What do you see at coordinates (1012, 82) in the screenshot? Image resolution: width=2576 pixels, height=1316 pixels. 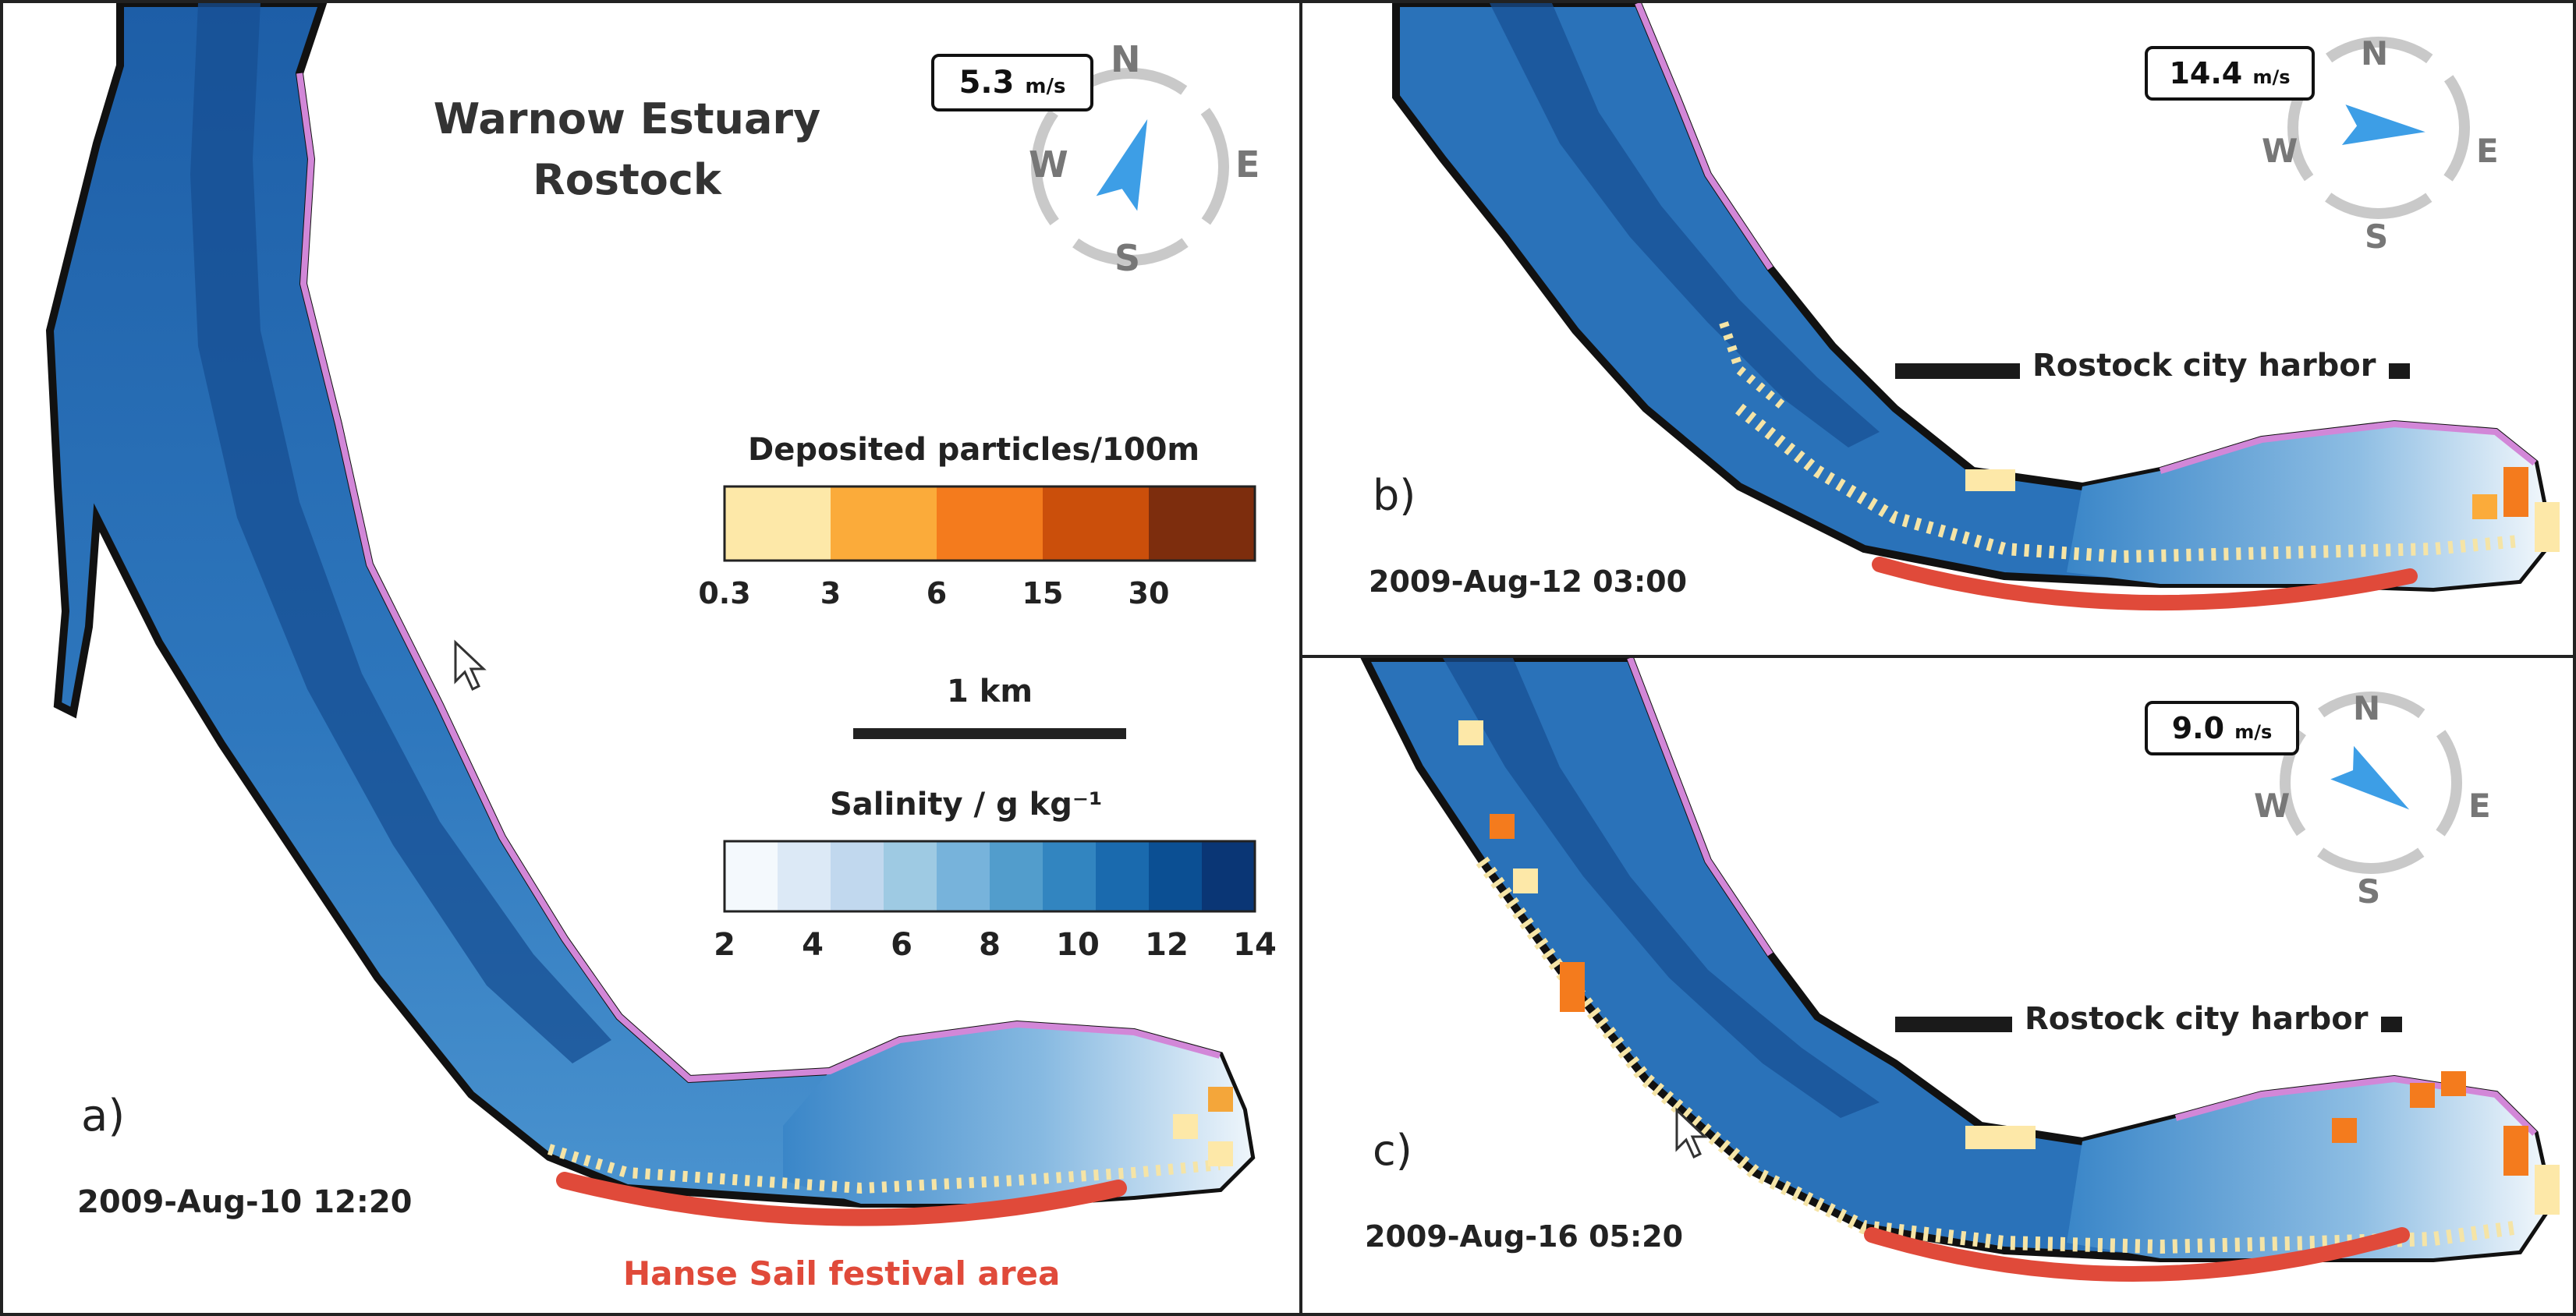 I see `wind-speed-box-a: 5.3 m/s` at bounding box center [1012, 82].